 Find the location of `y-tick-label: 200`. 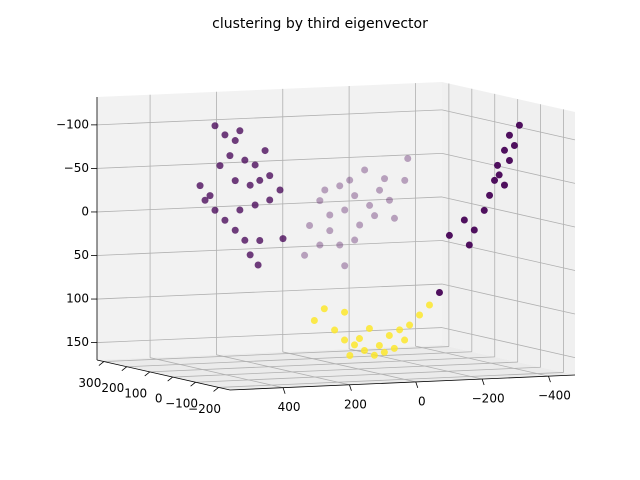

y-tick-label: 200 is located at coordinates (112, 388).